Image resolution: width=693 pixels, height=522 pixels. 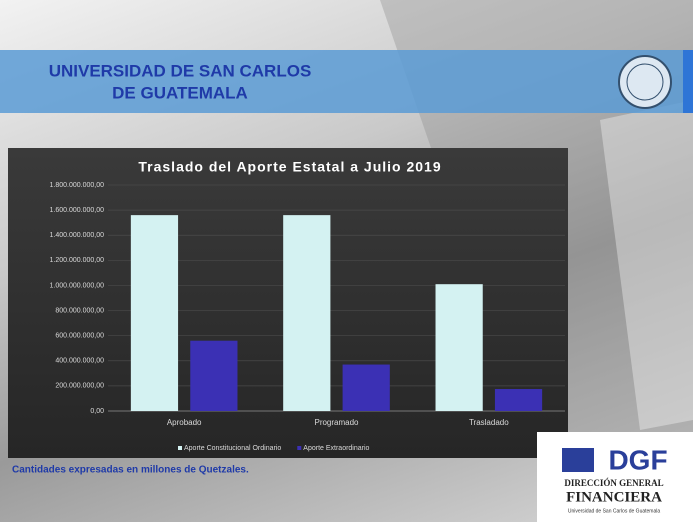 I want to click on chart-title: Traslado del Aporte Estatal a Julio 2019, so click(x=289, y=167).